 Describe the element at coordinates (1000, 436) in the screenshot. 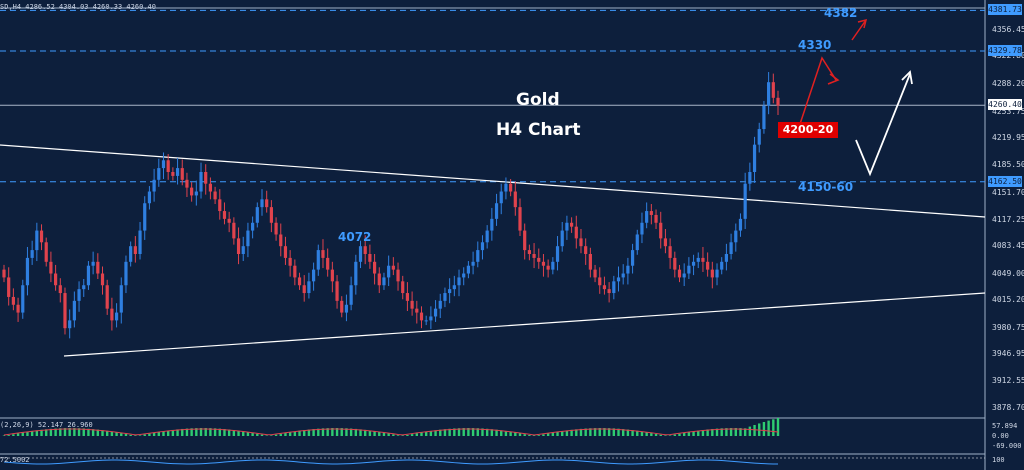

I see `macd-tick-label: 0.00` at that location.